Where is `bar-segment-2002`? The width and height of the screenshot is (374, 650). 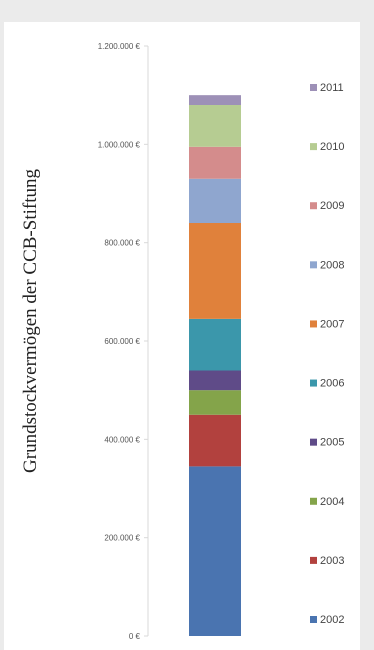 bar-segment-2002 is located at coordinates (215, 551).